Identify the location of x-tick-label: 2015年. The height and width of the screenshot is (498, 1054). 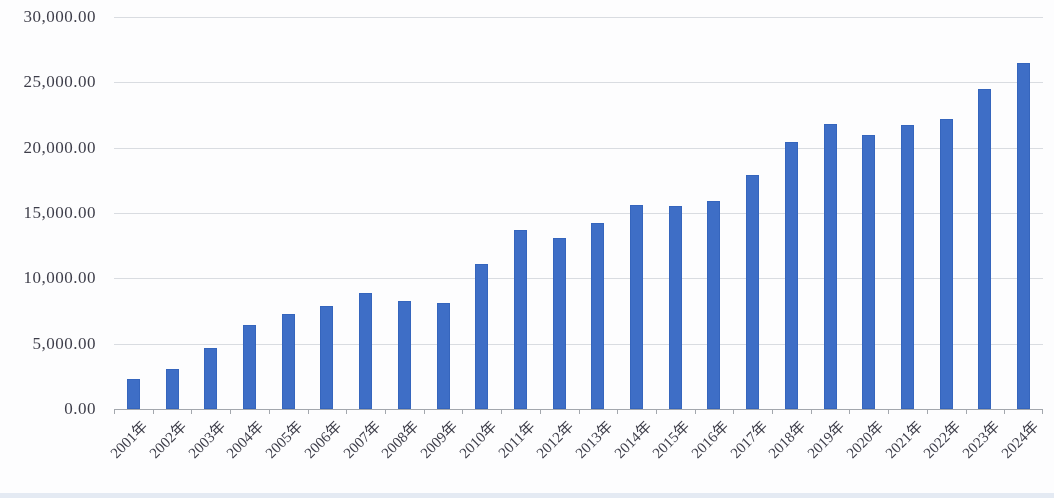
(672, 440).